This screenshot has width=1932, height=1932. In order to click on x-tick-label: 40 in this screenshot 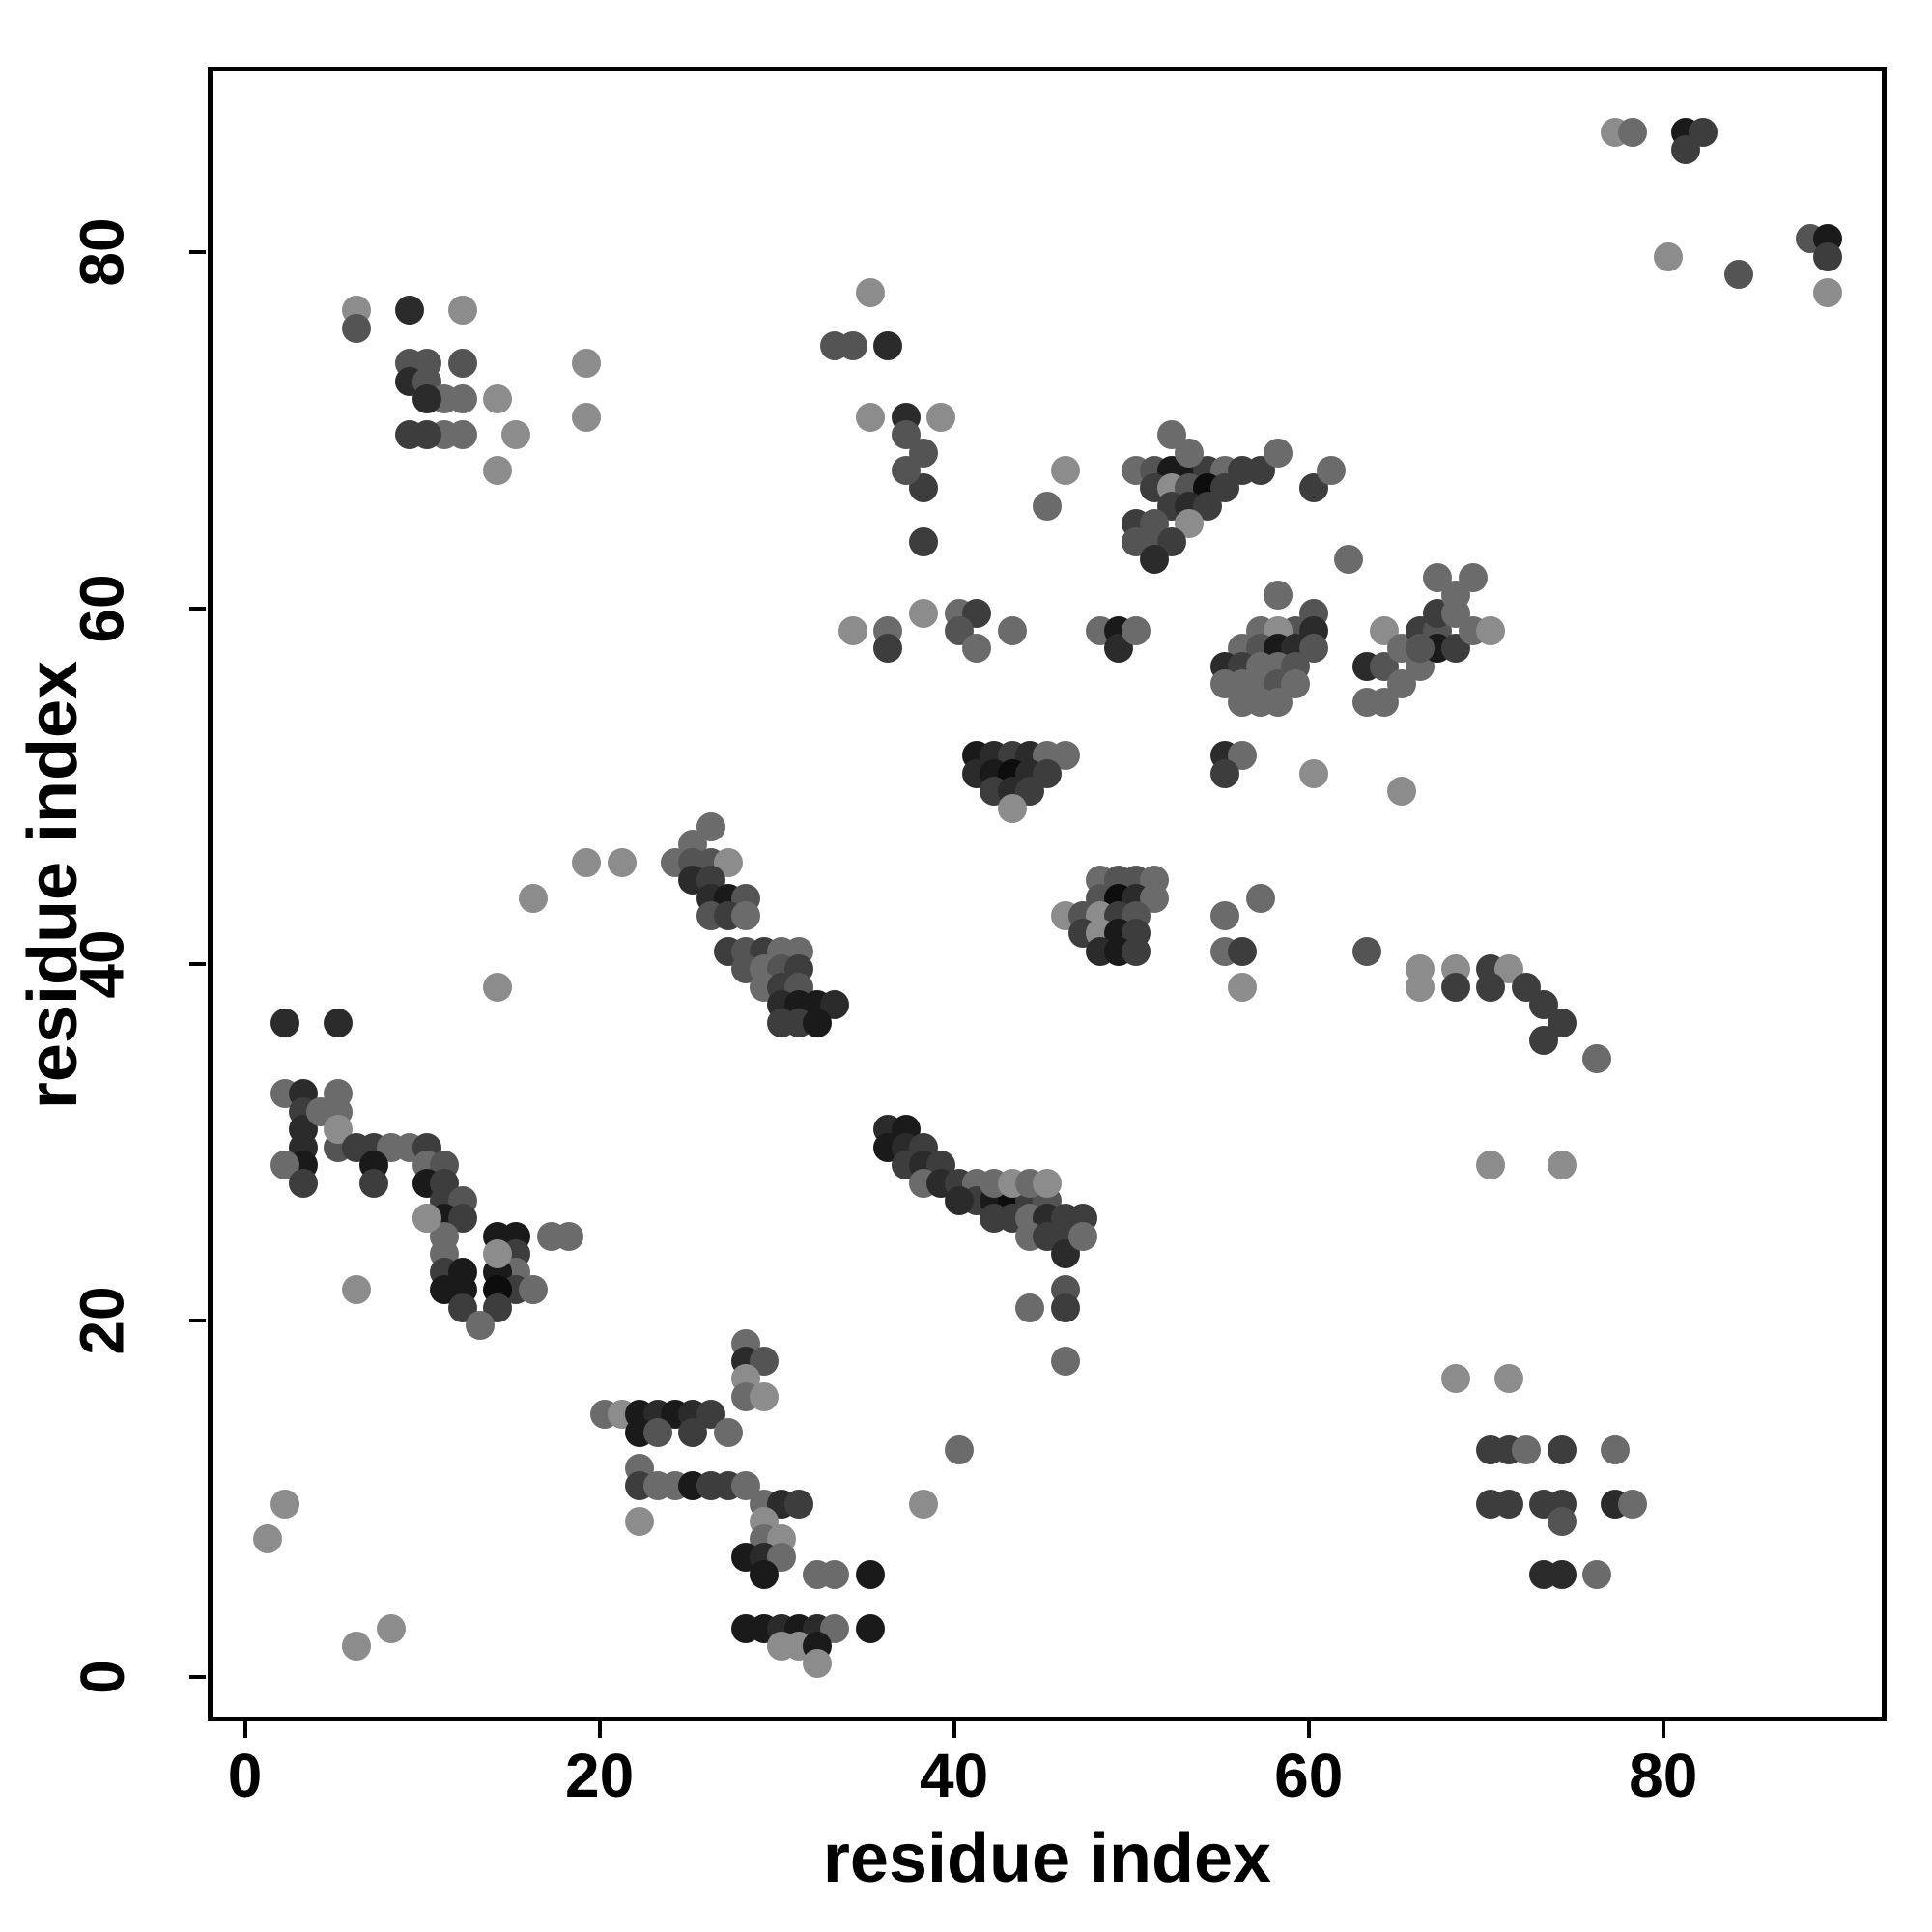, I will do `click(954, 1775)`.